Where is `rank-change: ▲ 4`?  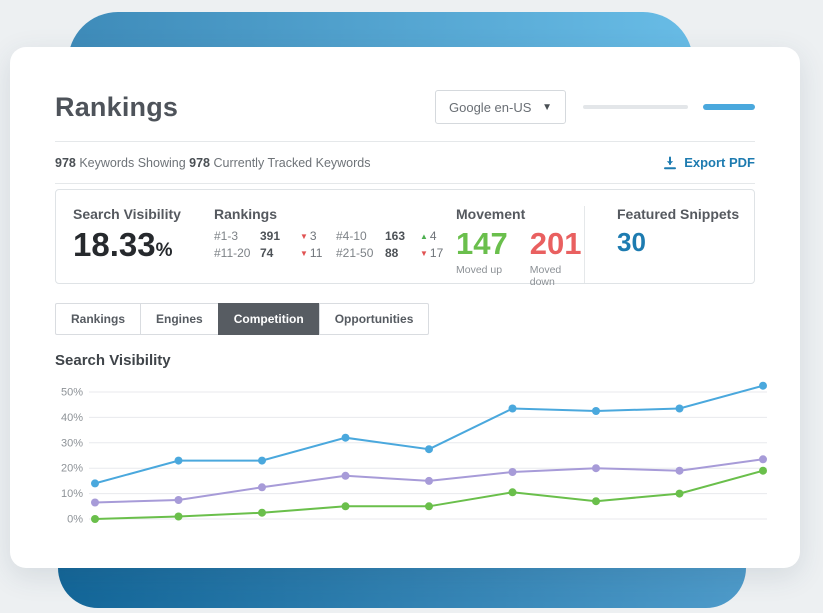
rank-change: ▲ 4 is located at coordinates (428, 236).